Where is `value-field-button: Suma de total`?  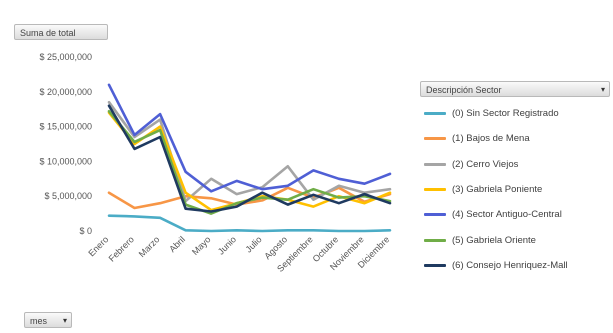
value-field-button: Suma de total is located at coordinates (61, 32).